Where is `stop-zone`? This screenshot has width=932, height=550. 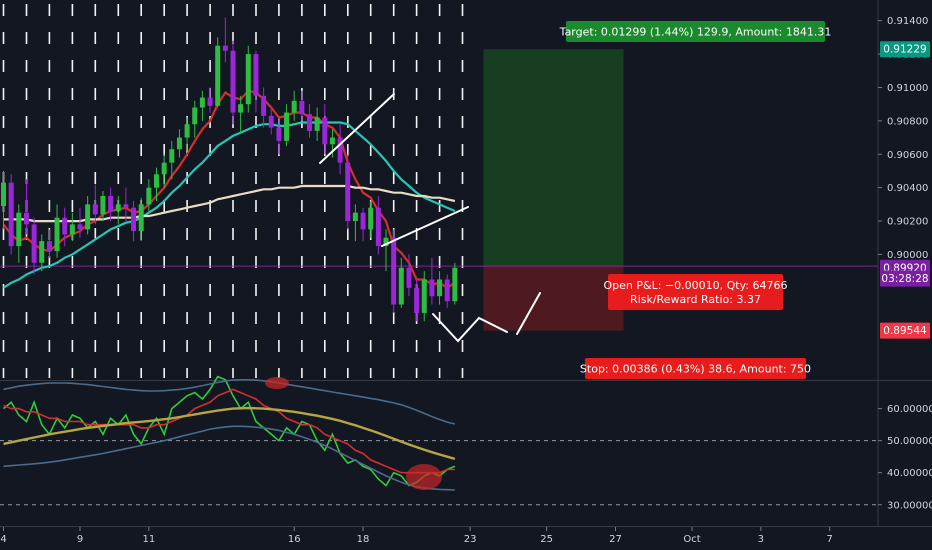
stop-zone is located at coordinates (553, 298).